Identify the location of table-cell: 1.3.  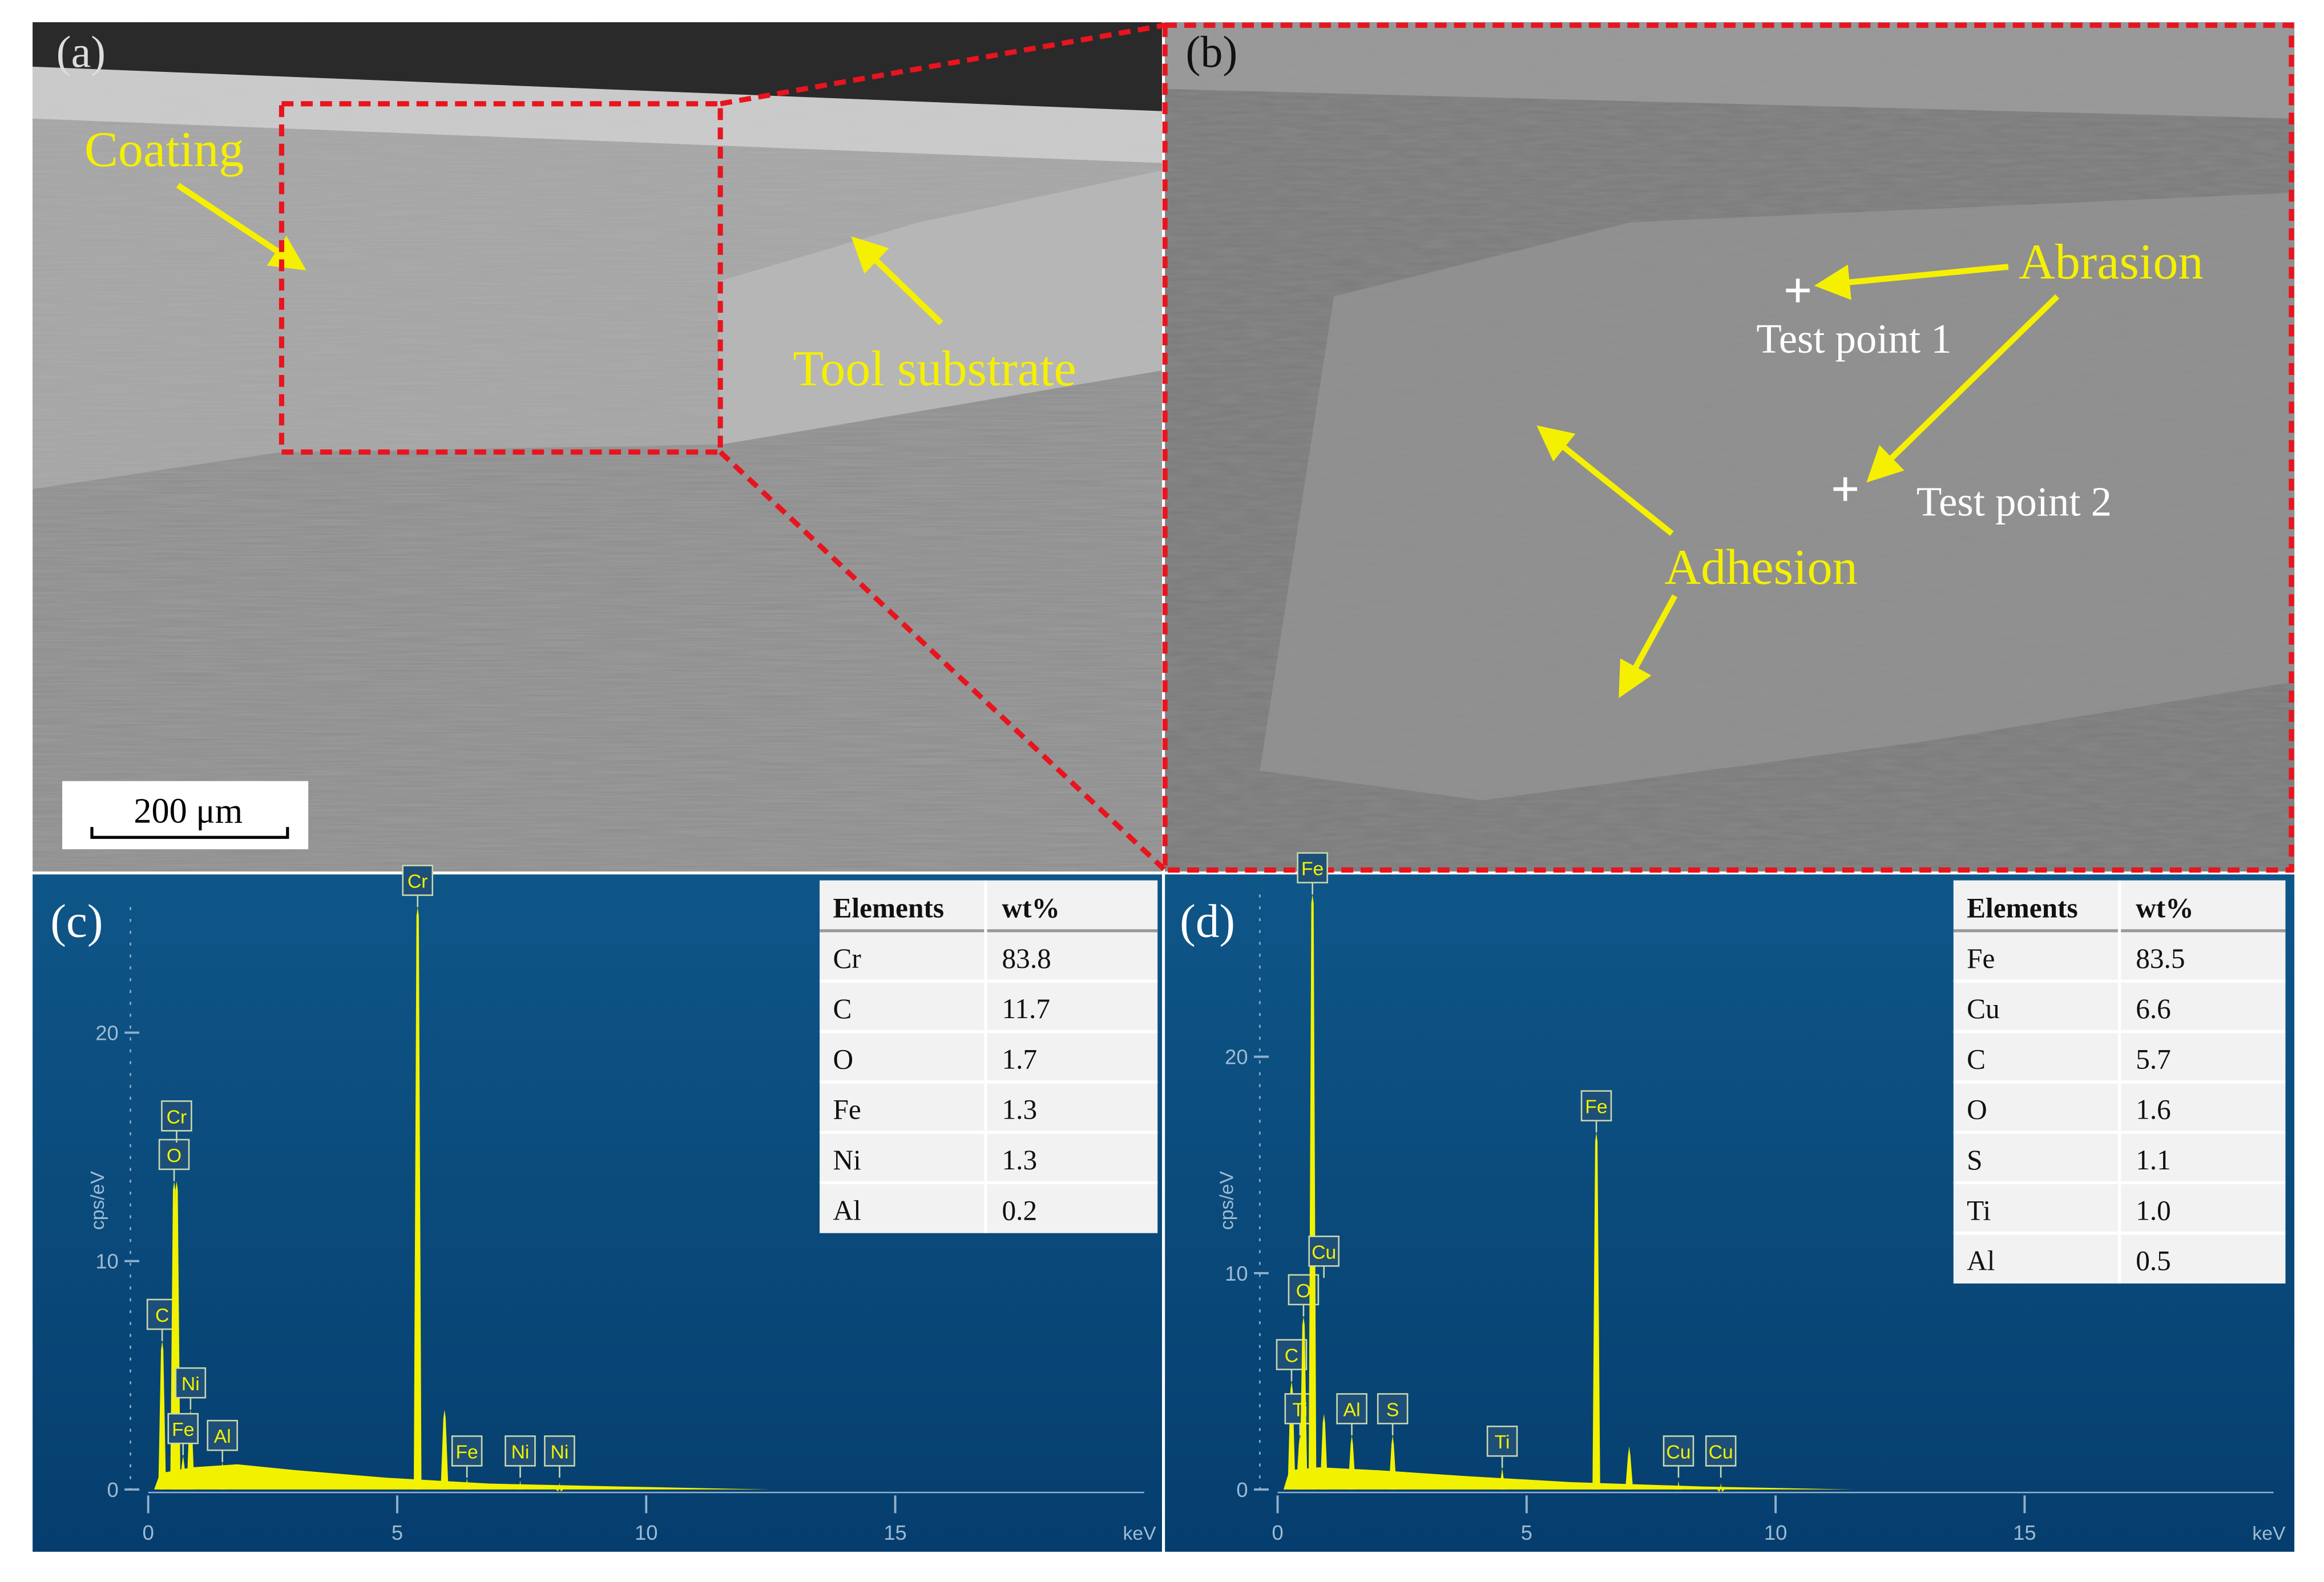
(1020, 1160).